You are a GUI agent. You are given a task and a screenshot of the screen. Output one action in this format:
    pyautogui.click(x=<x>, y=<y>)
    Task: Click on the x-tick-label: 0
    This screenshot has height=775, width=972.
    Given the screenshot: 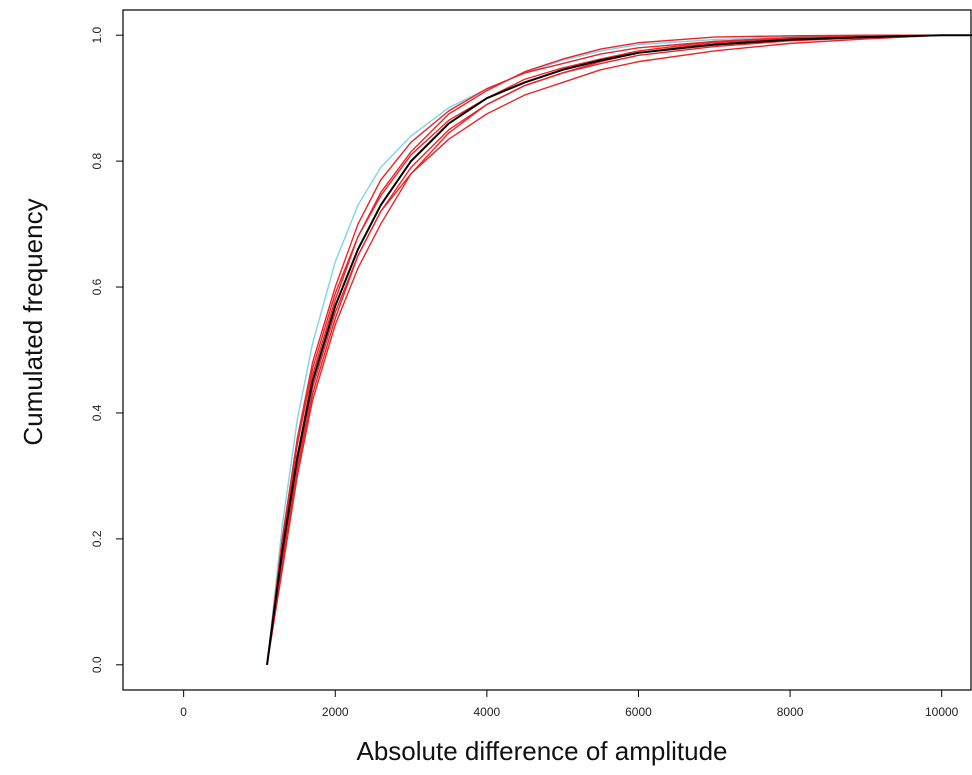 What is the action you would take?
    pyautogui.click(x=183, y=712)
    